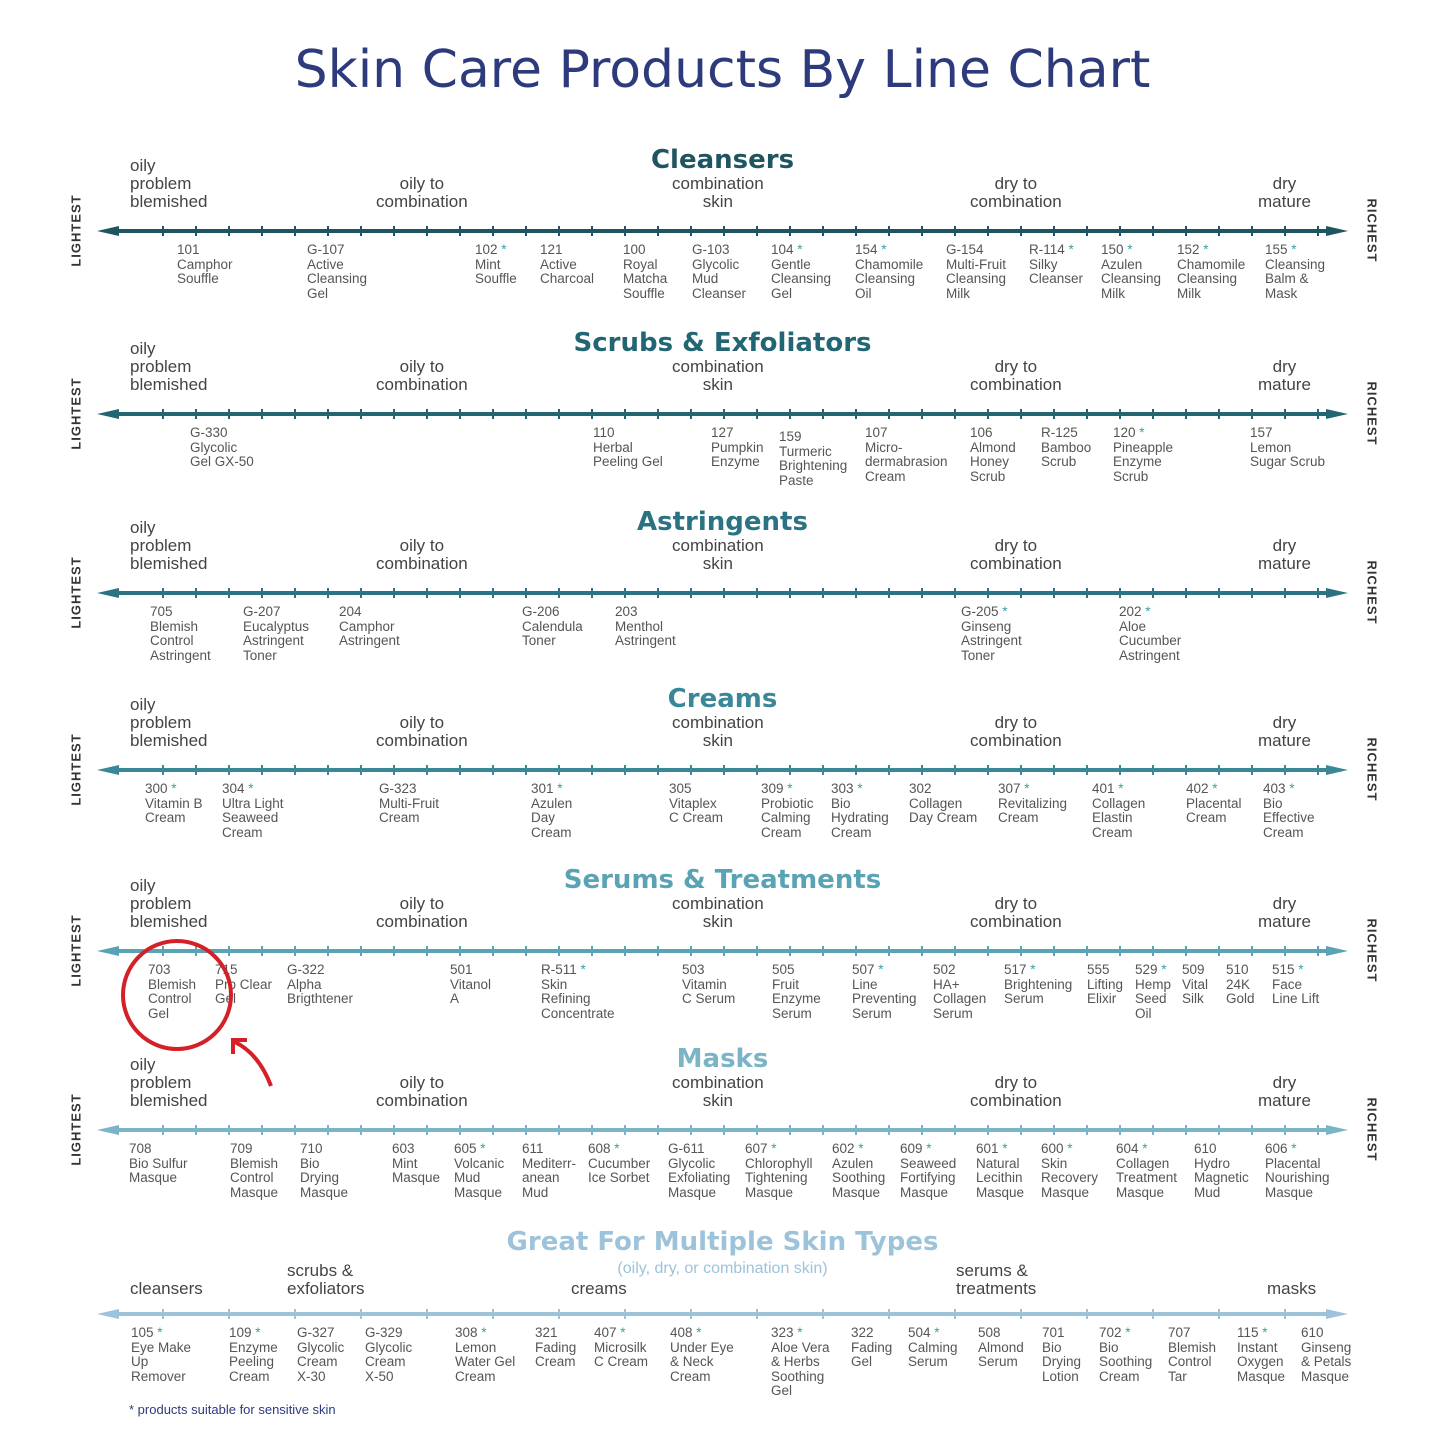 This screenshot has height=1445, width=1445. What do you see at coordinates (567, 271) in the screenshot?
I see `product-name: Active Charcoal` at bounding box center [567, 271].